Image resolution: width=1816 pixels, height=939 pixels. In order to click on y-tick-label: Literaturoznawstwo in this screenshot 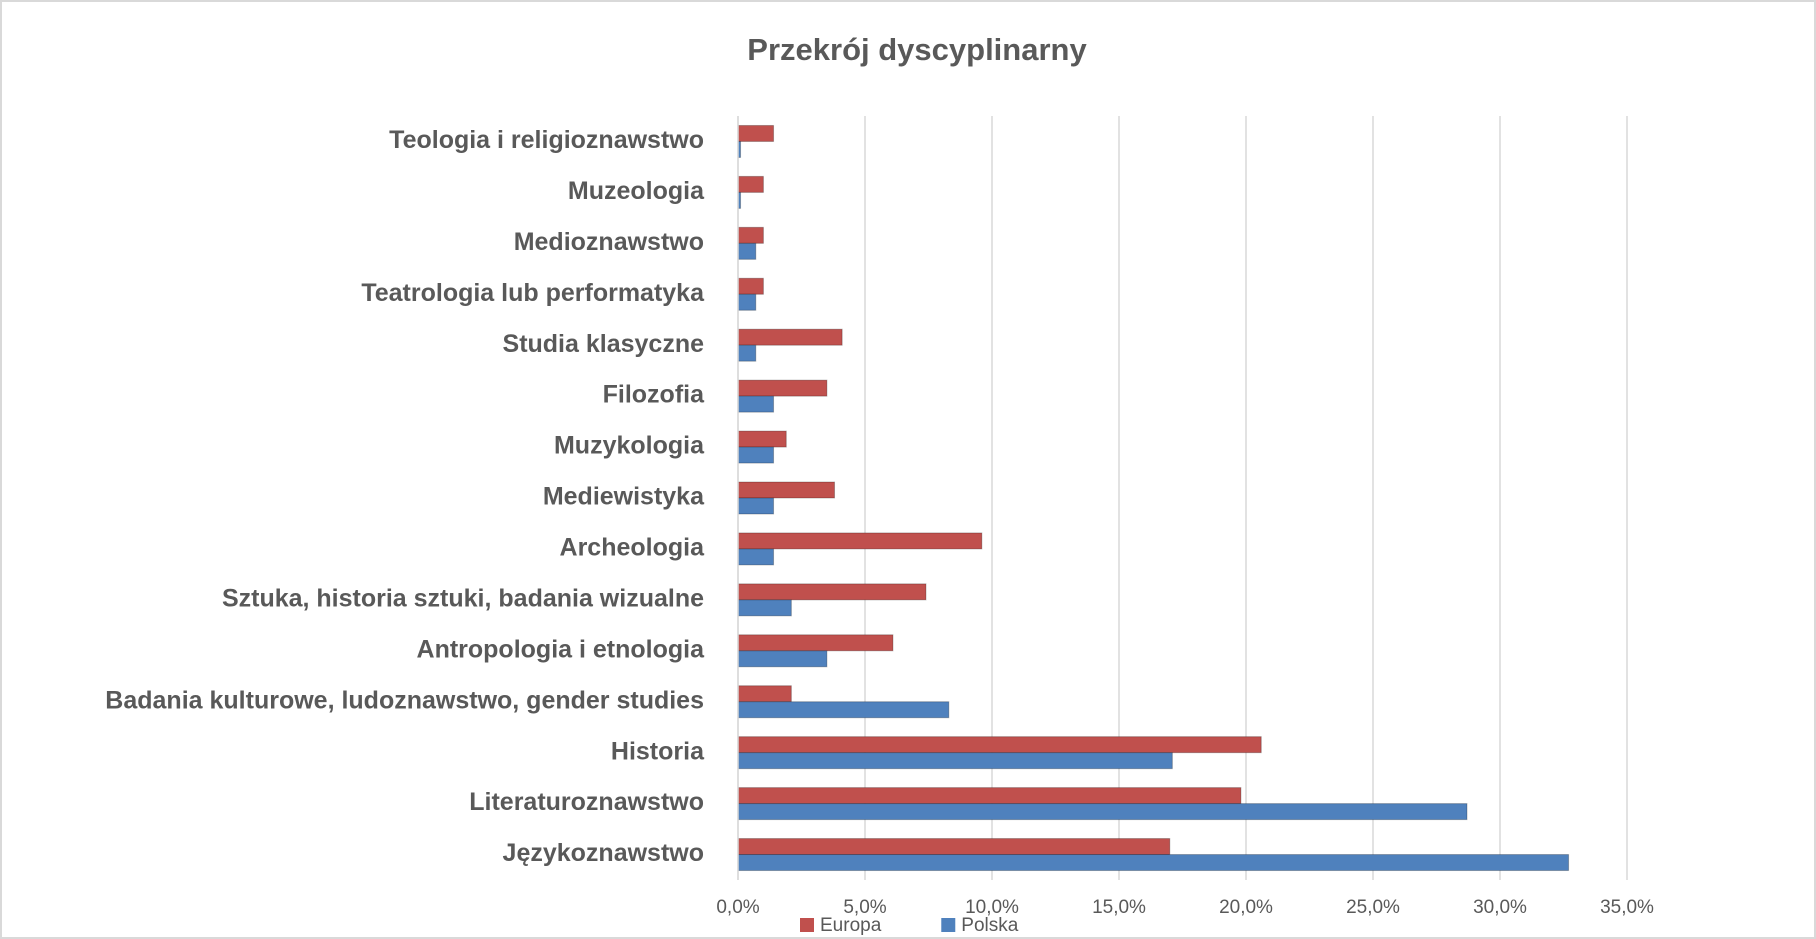, I will do `click(586, 802)`.